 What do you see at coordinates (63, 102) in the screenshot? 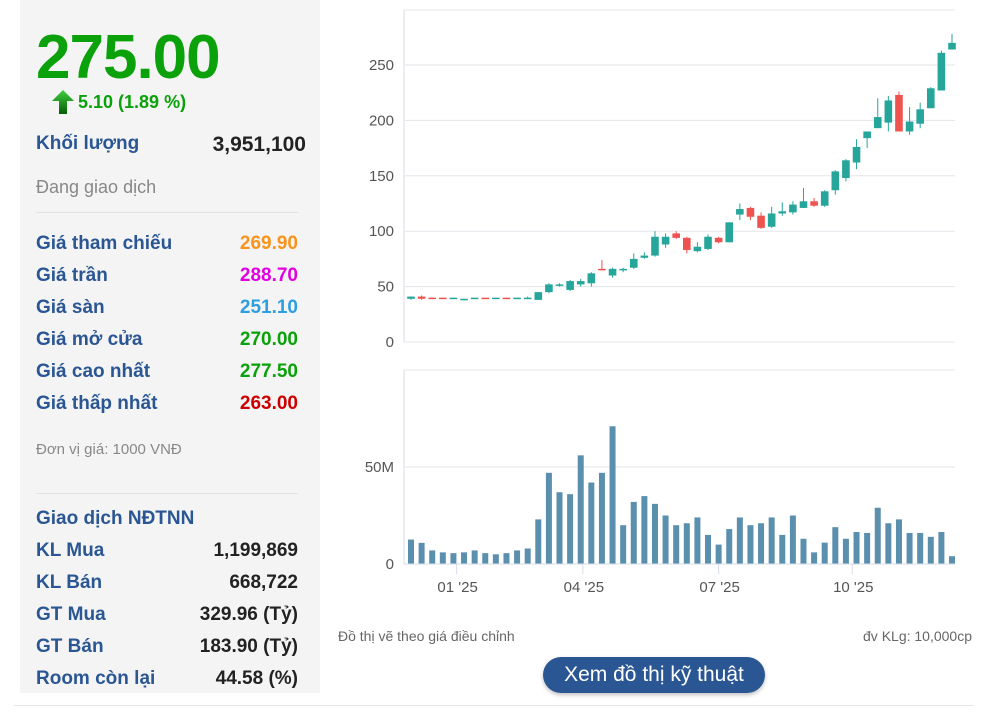
I see `up-arrow-icon` at bounding box center [63, 102].